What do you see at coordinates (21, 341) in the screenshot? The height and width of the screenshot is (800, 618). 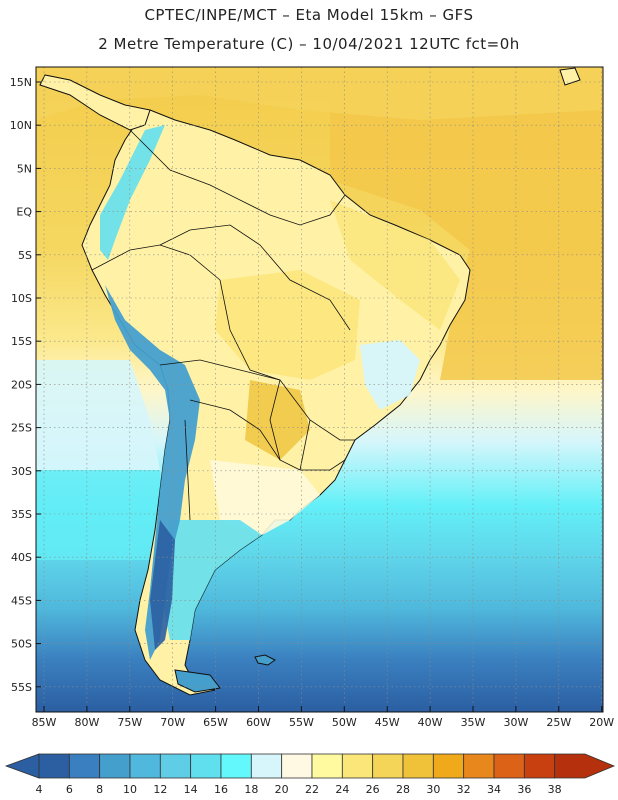 I see `lat-label: 15S` at bounding box center [21, 341].